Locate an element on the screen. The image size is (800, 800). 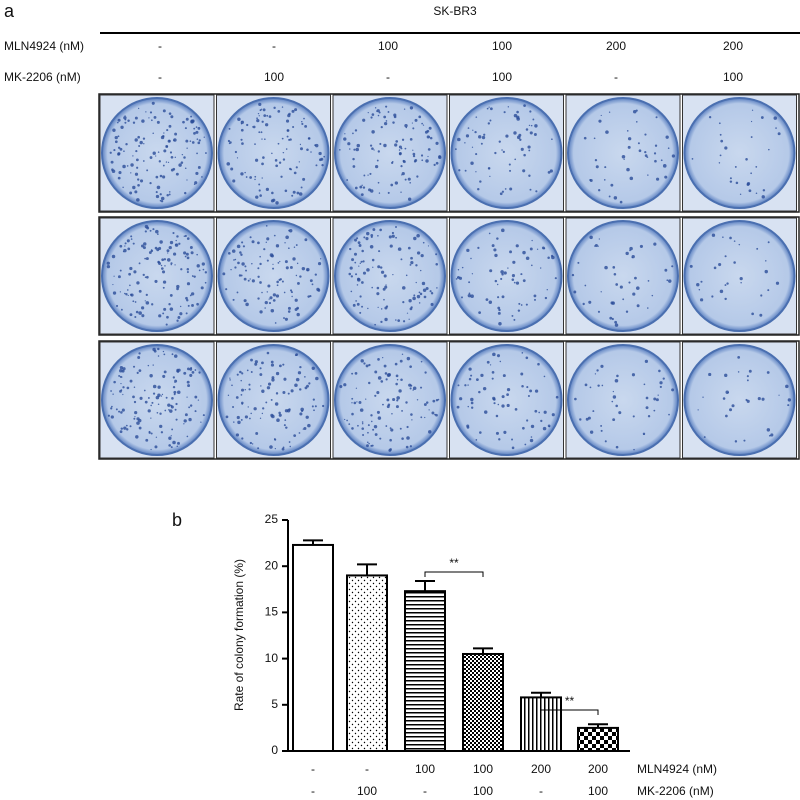
significance-bracket is located at coordinates (454, 574).